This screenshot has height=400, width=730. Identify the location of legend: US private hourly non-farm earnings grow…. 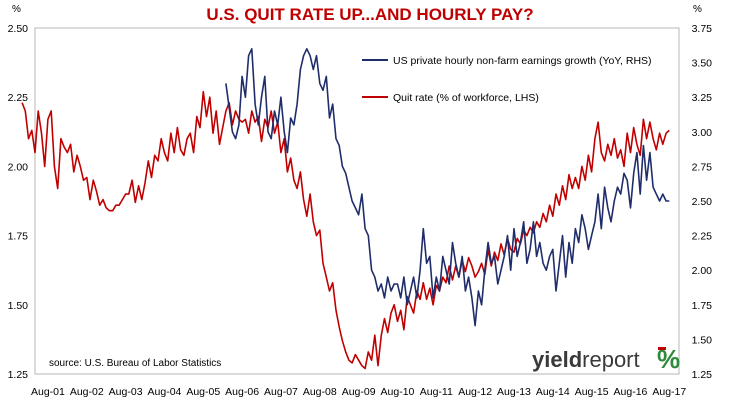
(507, 79).